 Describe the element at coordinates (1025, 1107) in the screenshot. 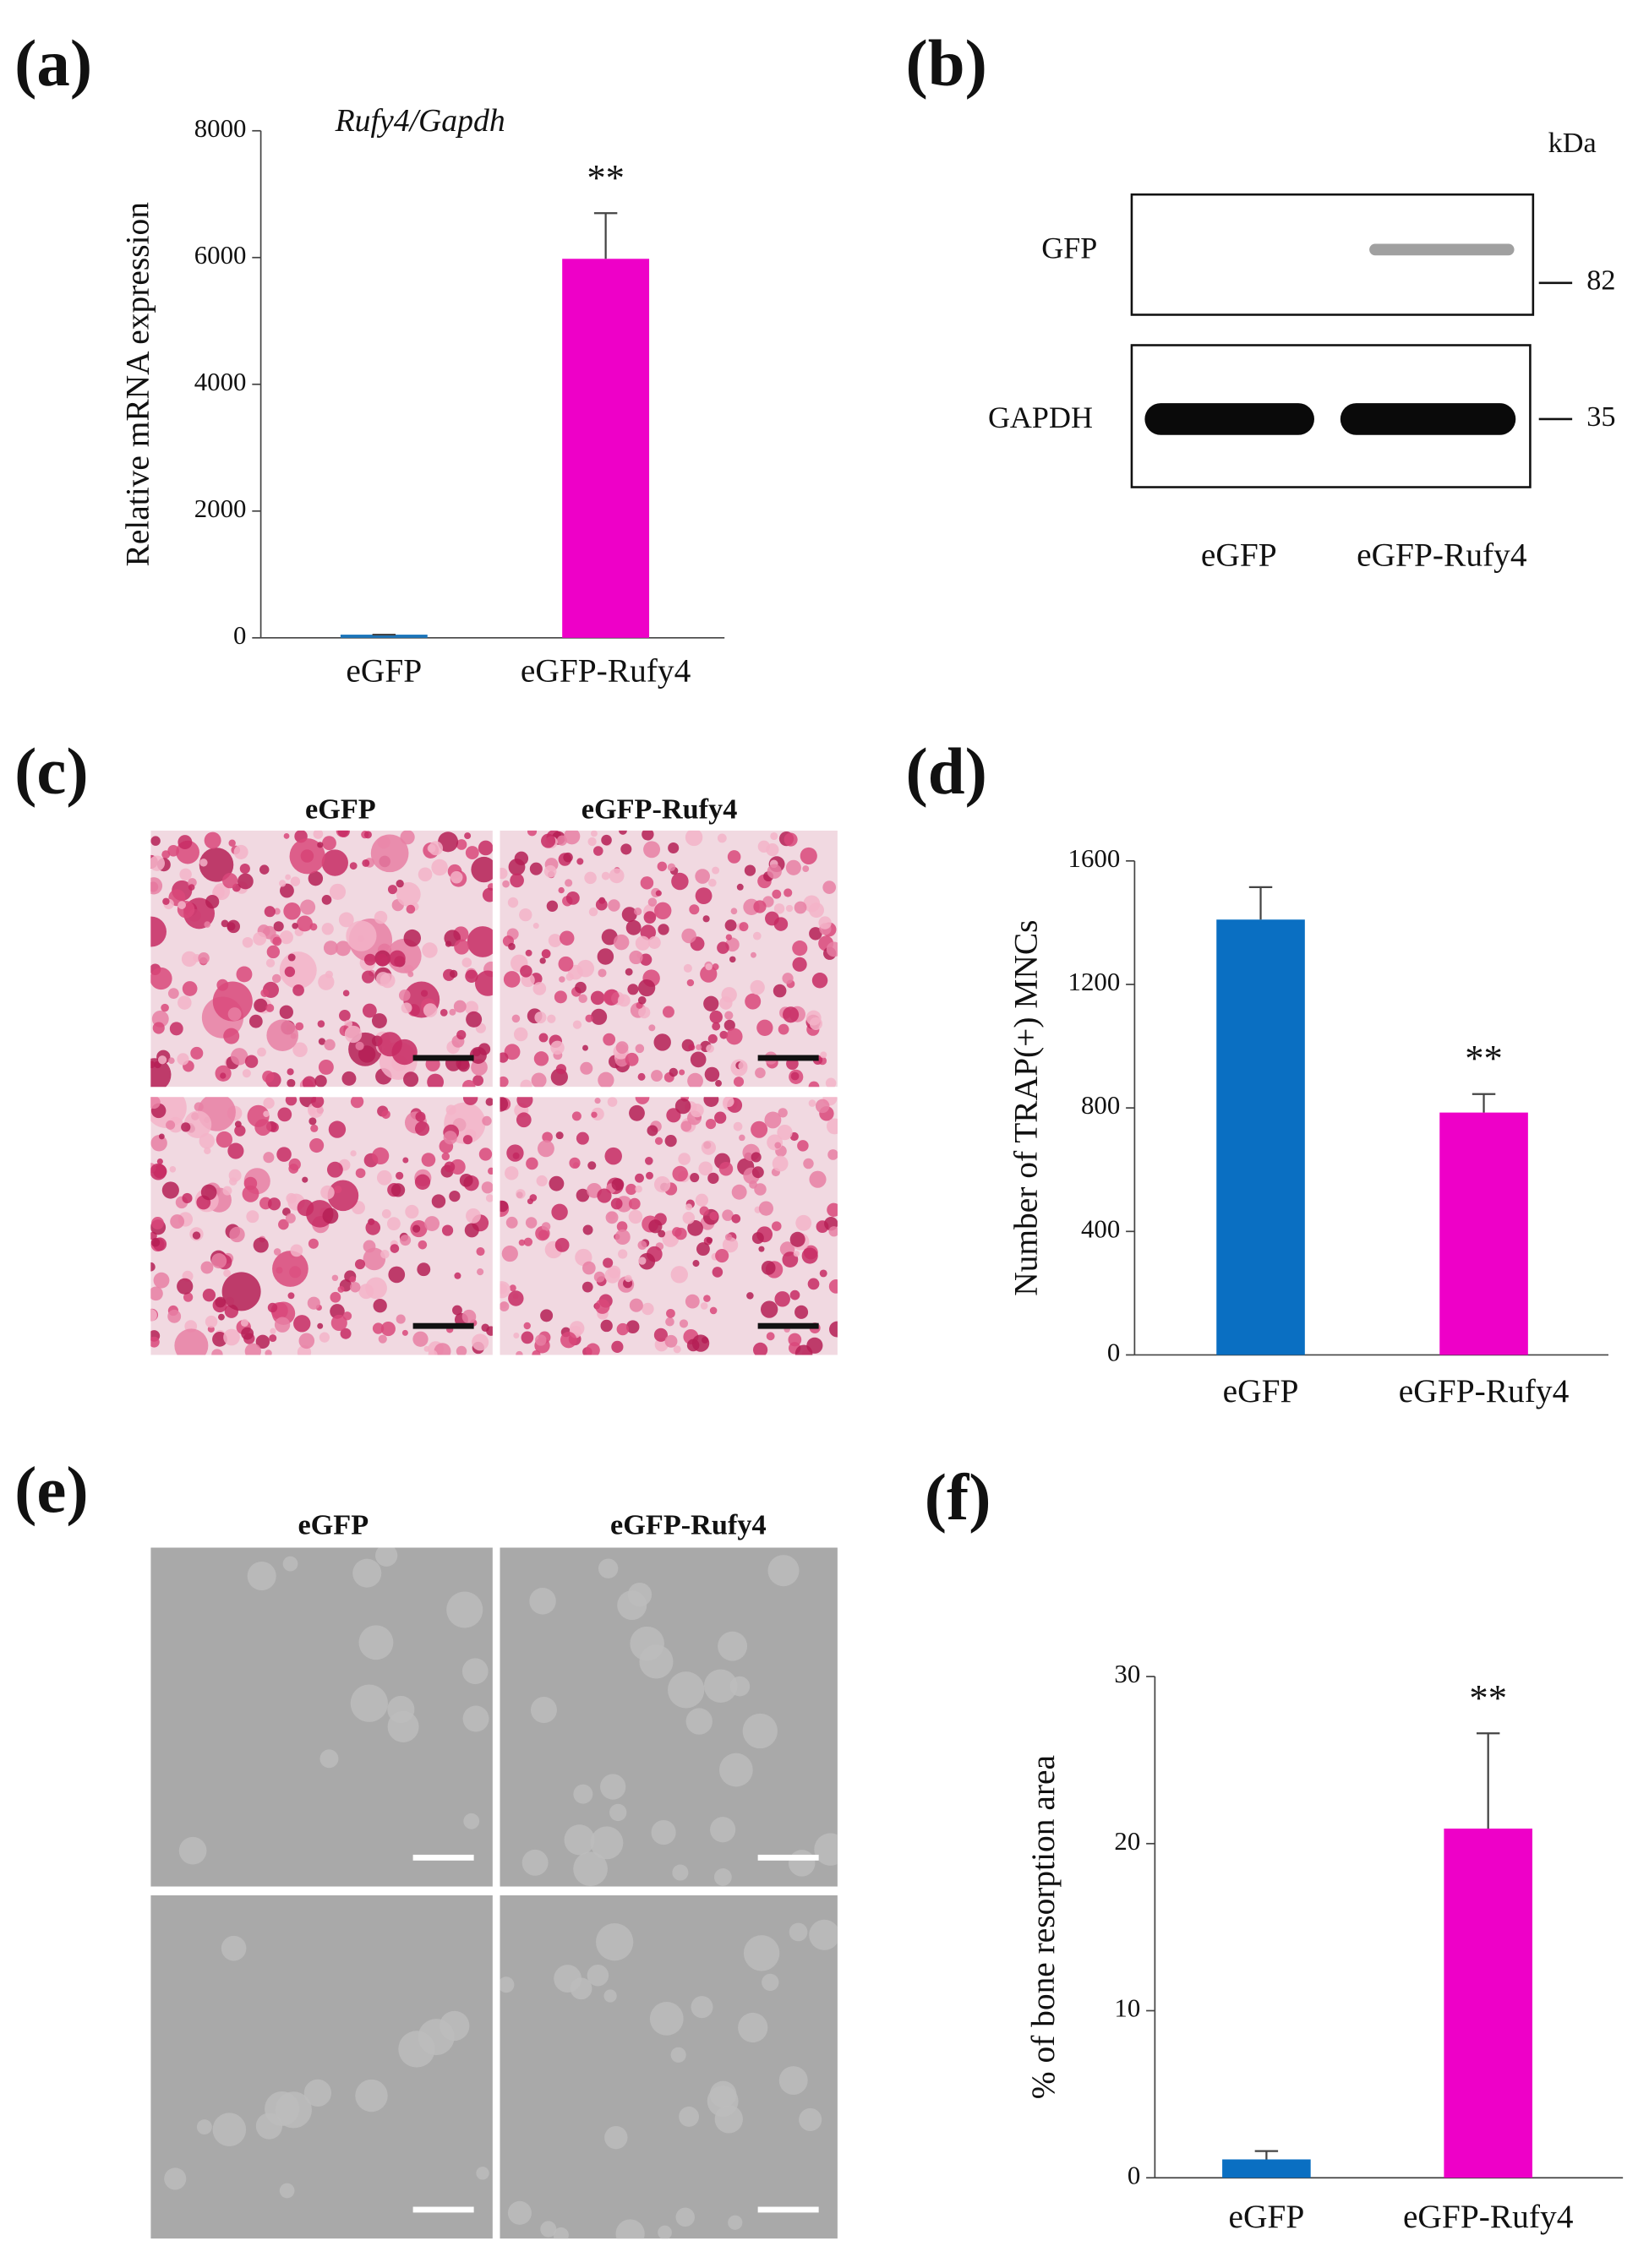

I see `y-axis-label: Number of TRAP(+) MNCs` at that location.